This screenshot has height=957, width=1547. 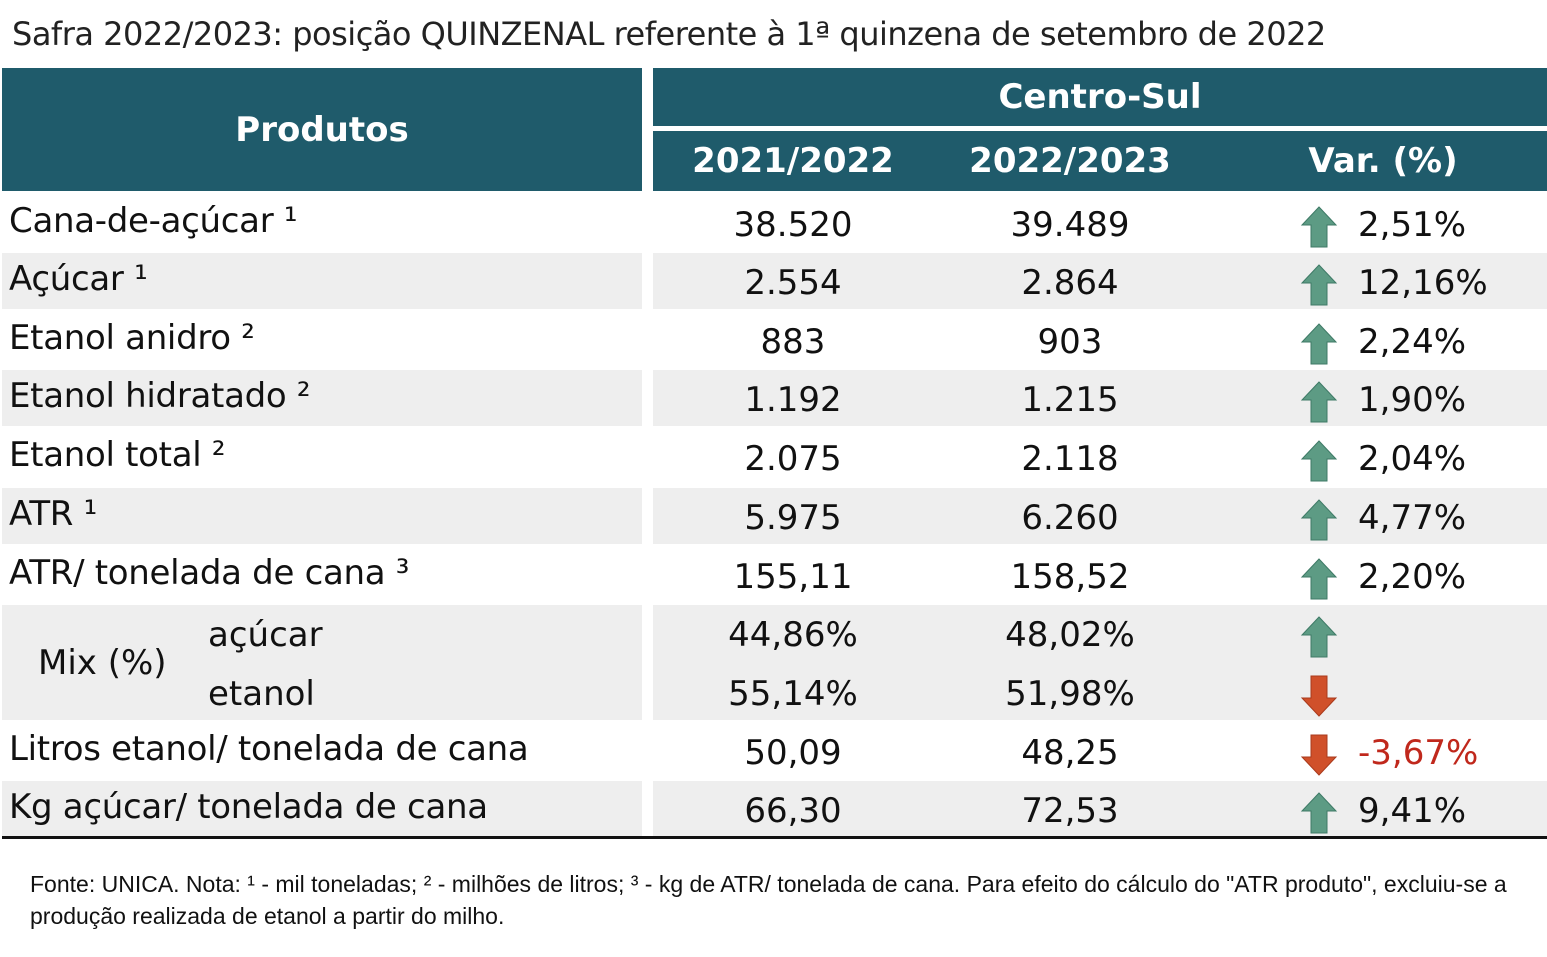 What do you see at coordinates (1100, 662) in the screenshot?
I see `mix-values-cell` at bounding box center [1100, 662].